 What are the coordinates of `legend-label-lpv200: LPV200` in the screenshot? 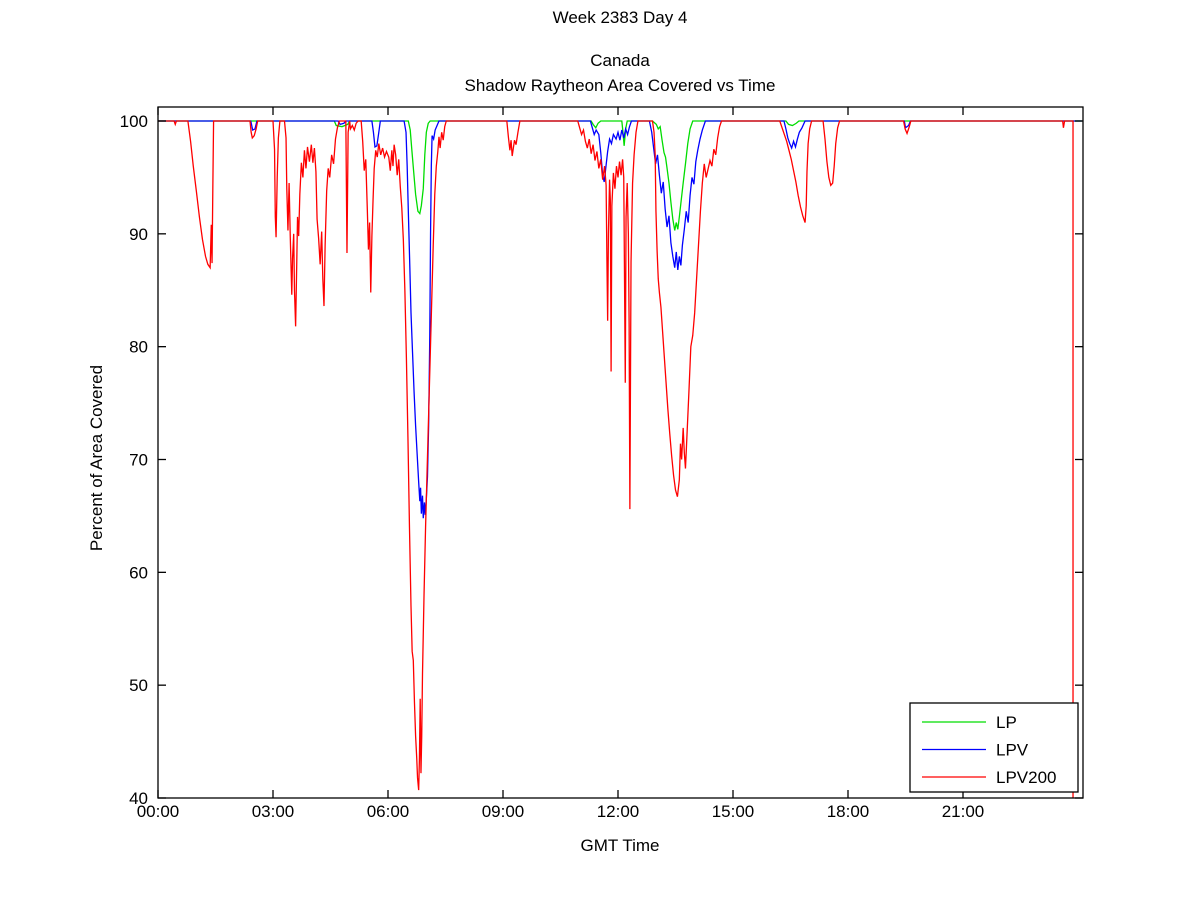 It's located at (1026, 777).